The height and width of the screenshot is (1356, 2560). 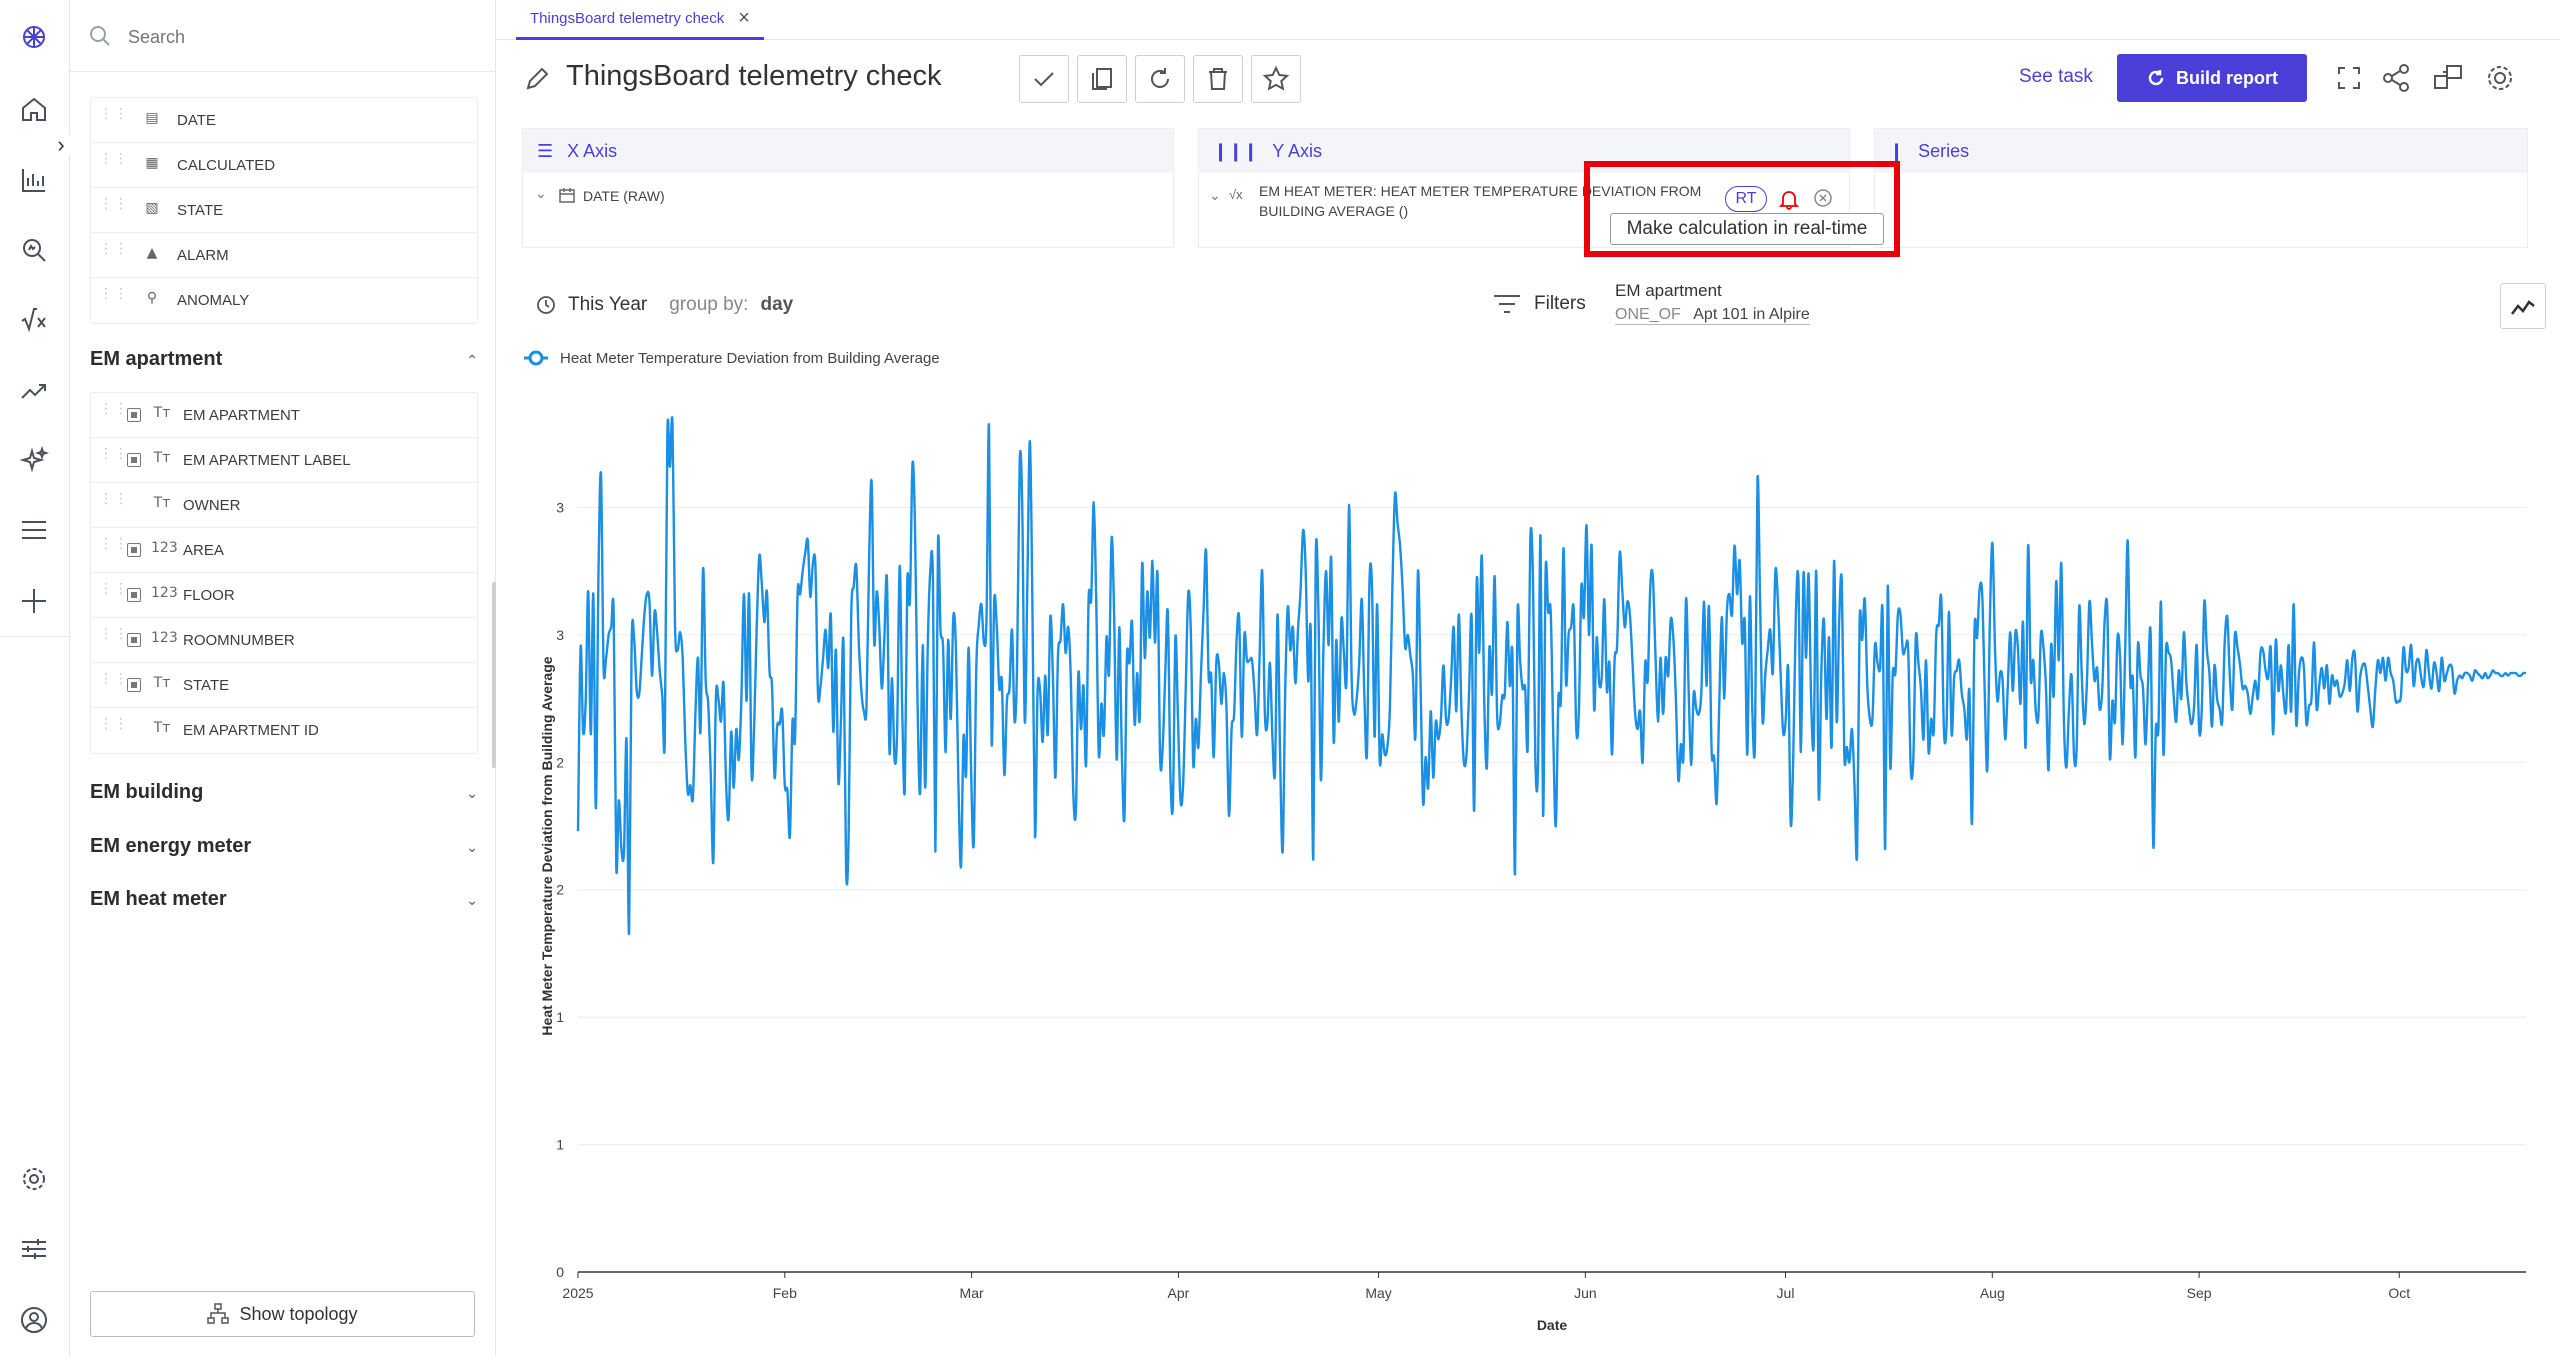 I want to click on chart-type-button, so click(x=2523, y=306).